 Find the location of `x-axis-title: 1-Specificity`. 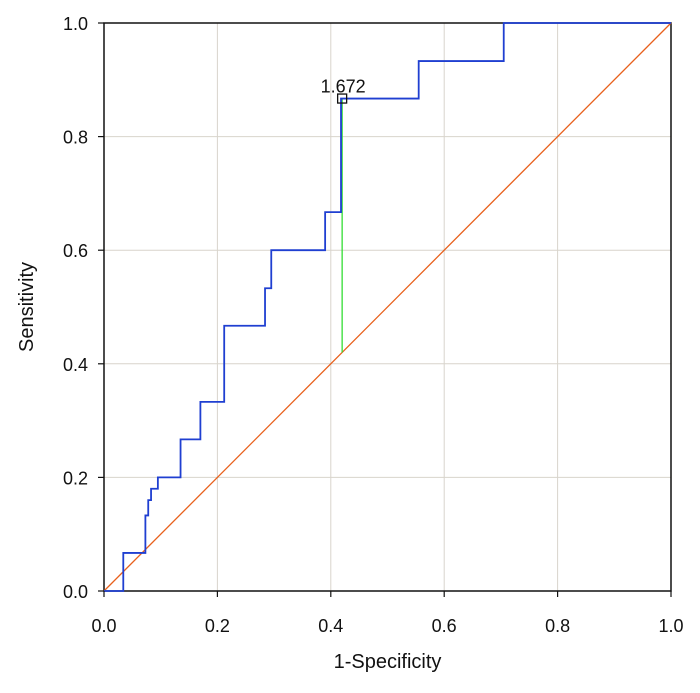

x-axis-title: 1-Specificity is located at coordinates (388, 662).